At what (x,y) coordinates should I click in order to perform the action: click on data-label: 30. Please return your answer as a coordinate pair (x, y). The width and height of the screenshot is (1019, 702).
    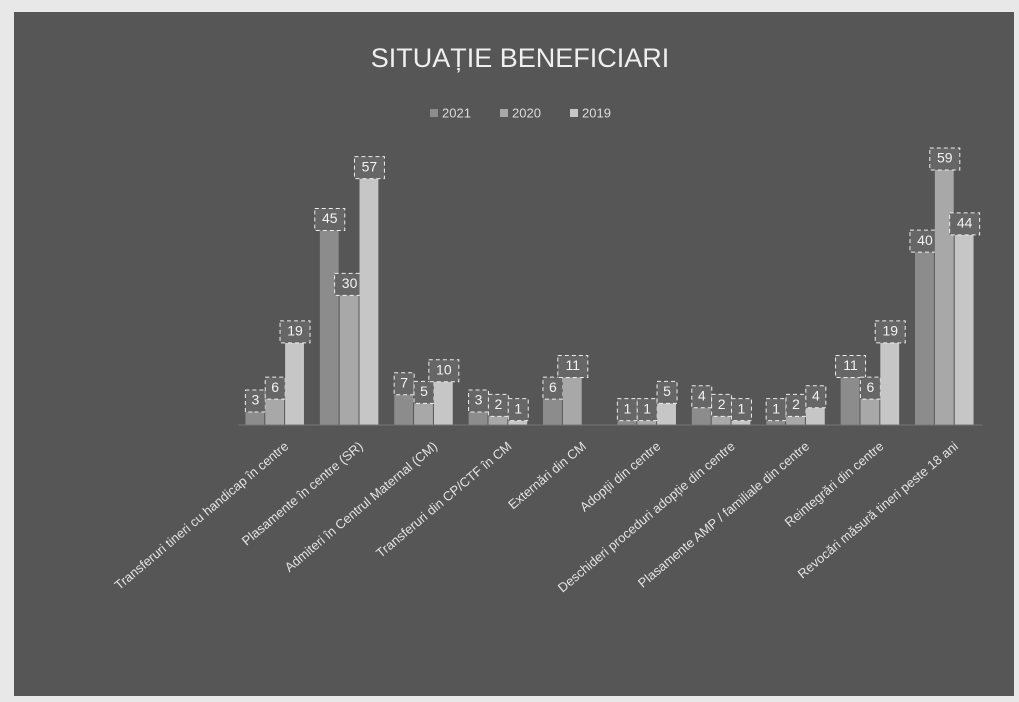
    Looking at the image, I should click on (350, 283).